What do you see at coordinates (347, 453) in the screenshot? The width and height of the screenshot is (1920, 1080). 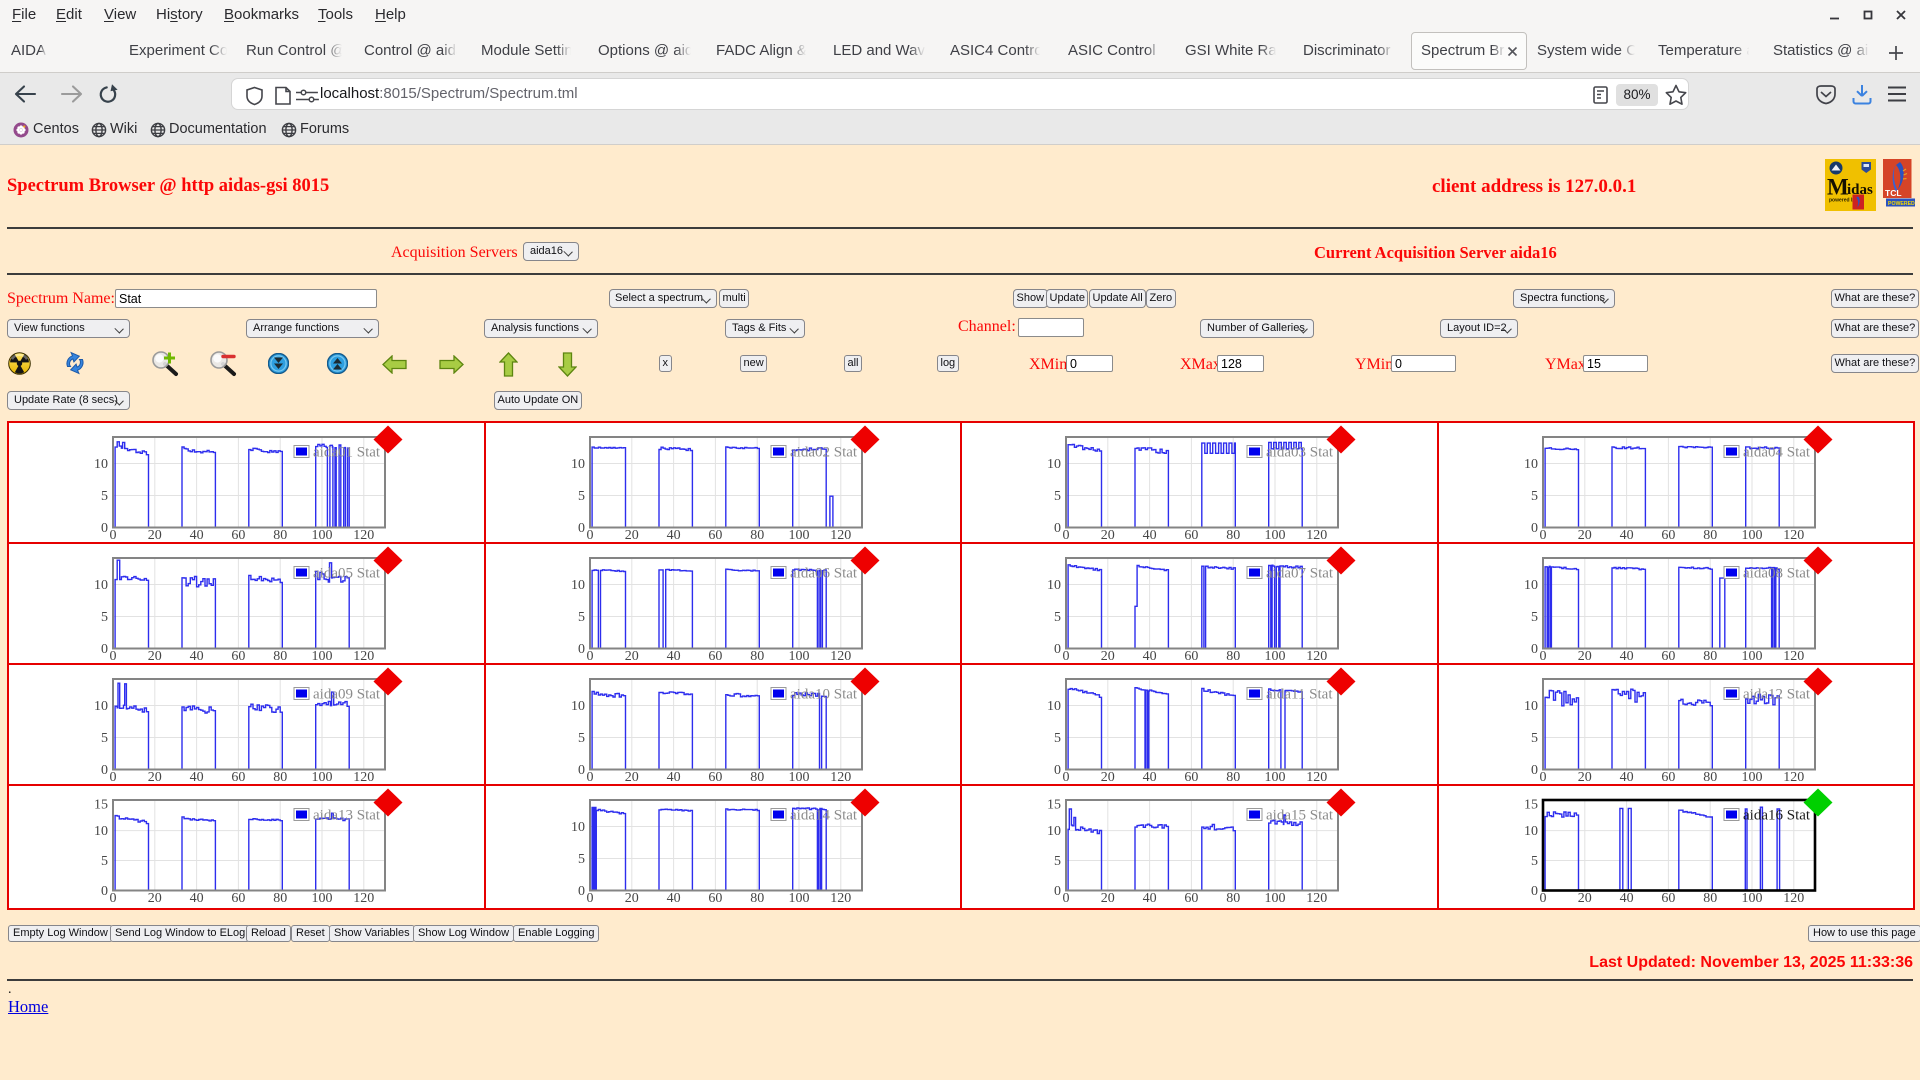 I see `svg-text: aida01 Stat` at bounding box center [347, 453].